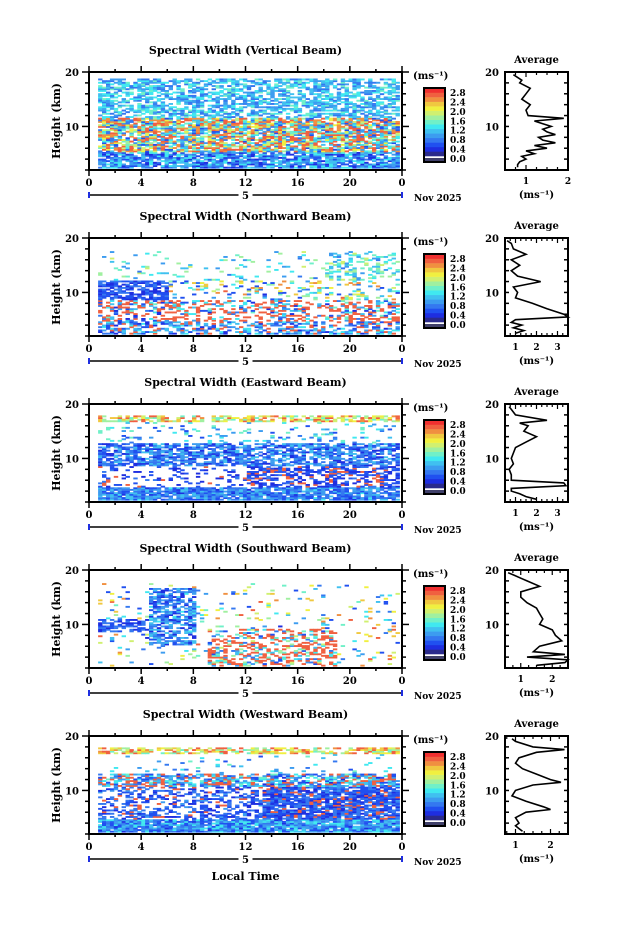 This screenshot has height=929, width=617. What do you see at coordinates (458, 298) in the screenshot?
I see `colorbar-tick-label: 1.2` at bounding box center [458, 298].